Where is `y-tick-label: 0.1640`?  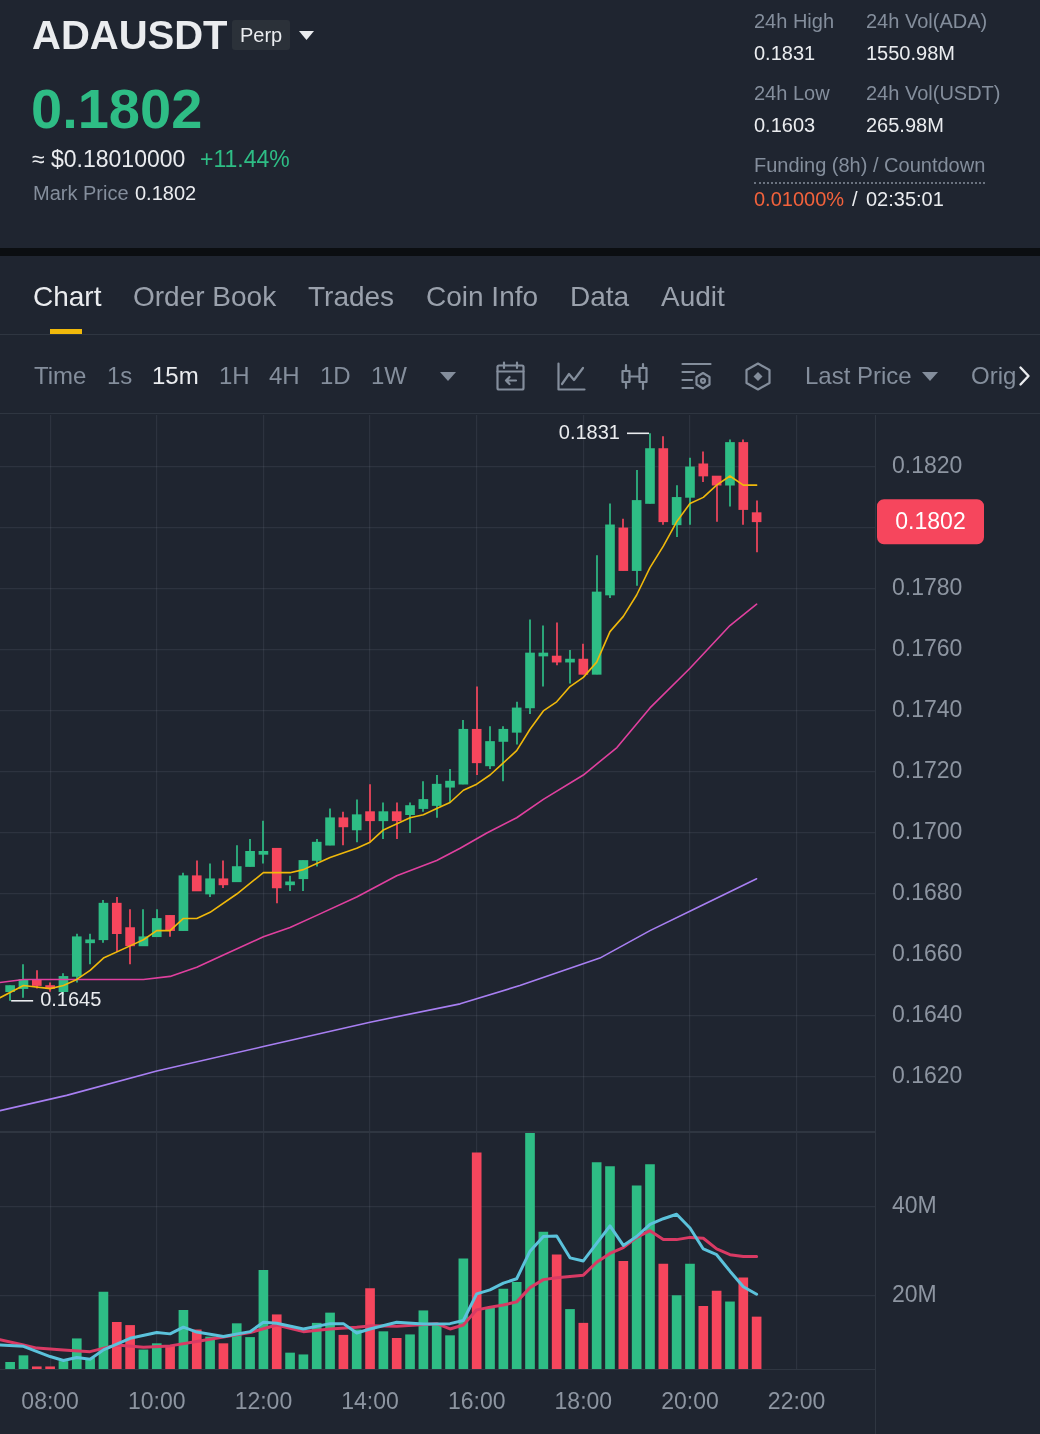 y-tick-label: 0.1640 is located at coordinates (927, 1014).